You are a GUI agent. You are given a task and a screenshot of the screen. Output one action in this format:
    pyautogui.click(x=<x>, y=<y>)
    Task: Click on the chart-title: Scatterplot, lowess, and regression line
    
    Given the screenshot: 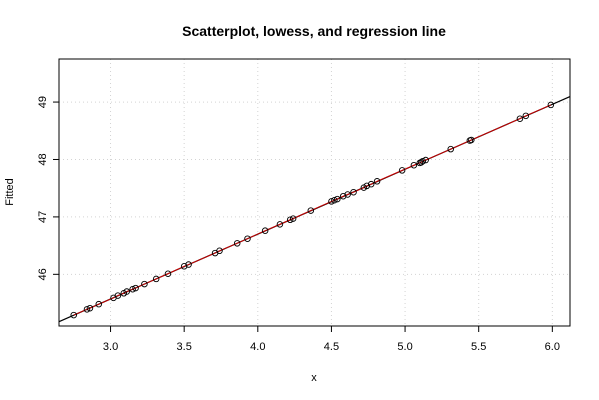 What is the action you would take?
    pyautogui.click(x=314, y=31)
    